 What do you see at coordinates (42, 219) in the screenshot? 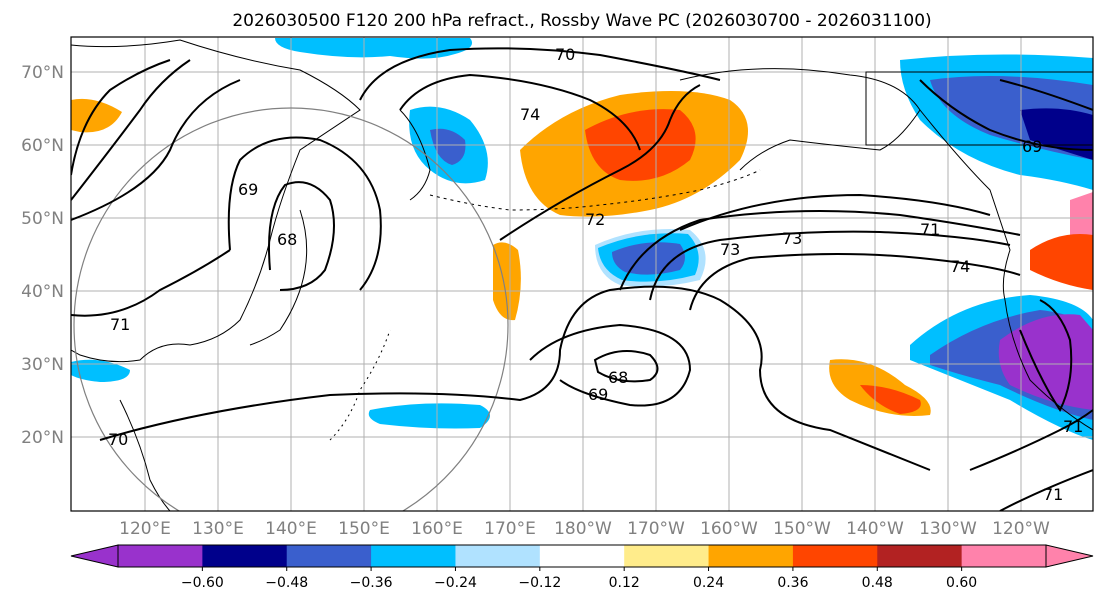
I see `lat-label: 50°N` at bounding box center [42, 219].